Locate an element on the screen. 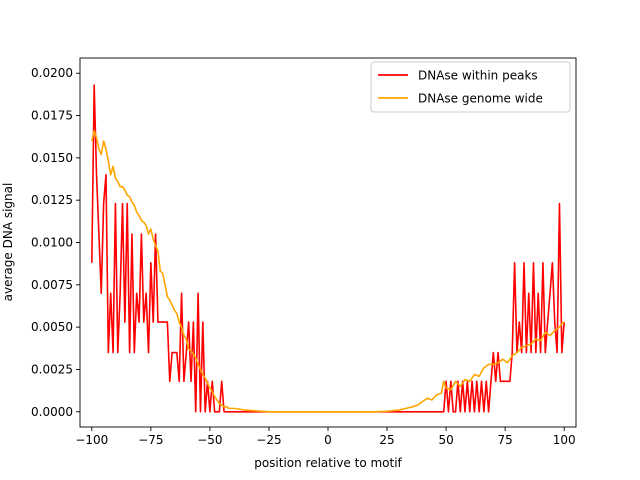  y-tick-label: 0.0100 is located at coordinates (52, 243).